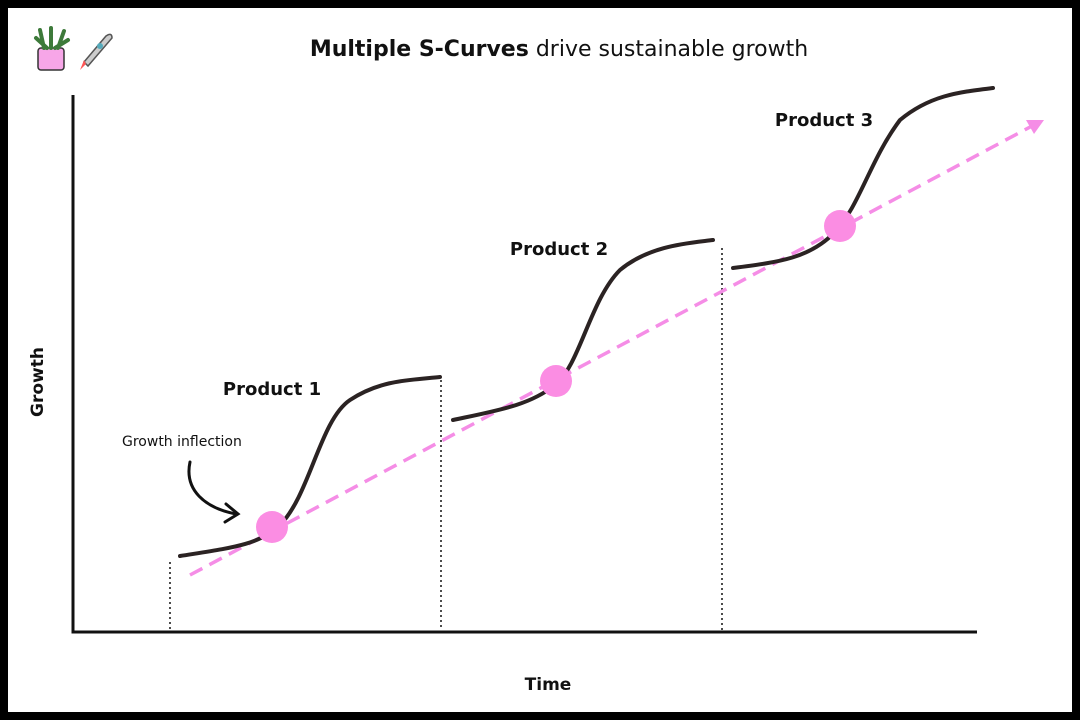 This screenshot has height=720, width=1080. I want to click on title-rest: drive sustainable growth, so click(672, 49).